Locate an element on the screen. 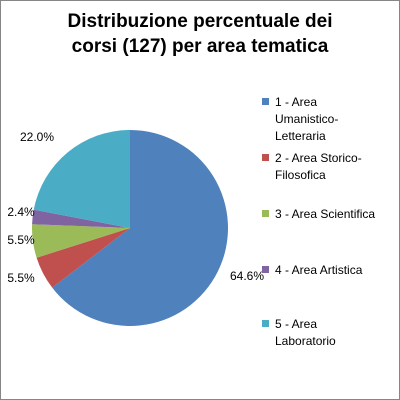 This screenshot has width=400, height=400. data-label-2: 5.5% is located at coordinates (21, 278).